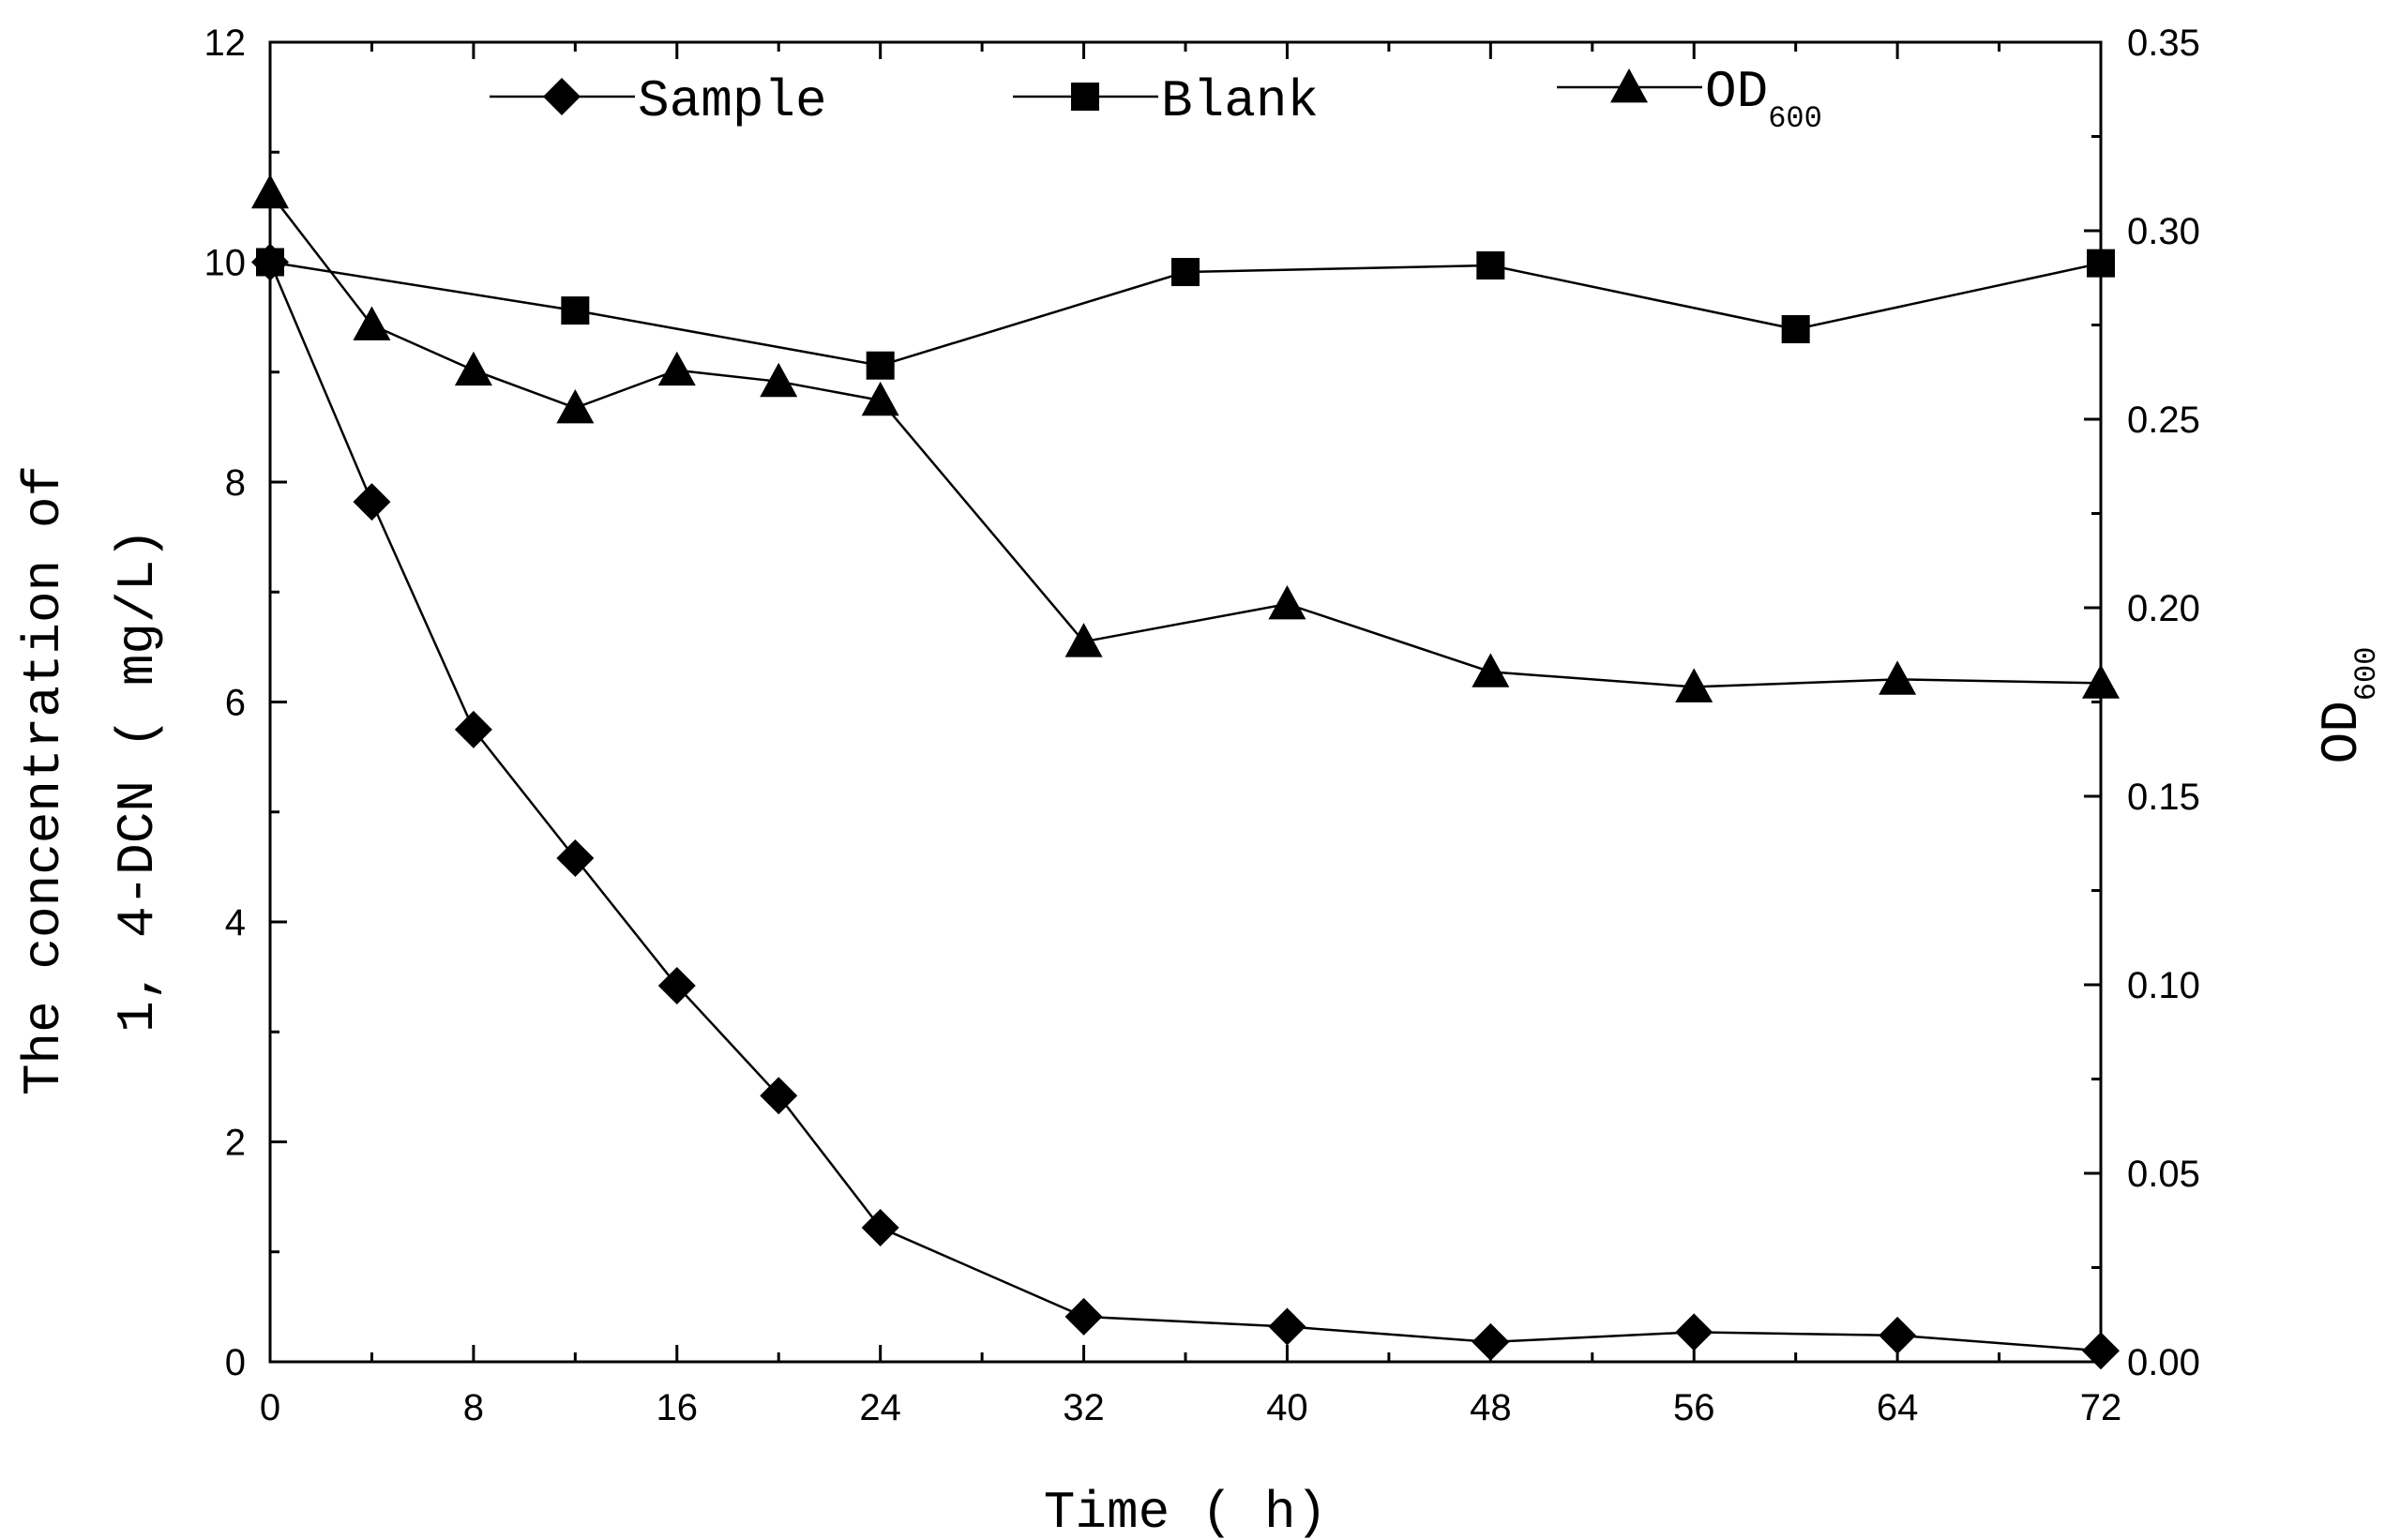  I want to click on x-tick-label: 0, so click(270, 1407).